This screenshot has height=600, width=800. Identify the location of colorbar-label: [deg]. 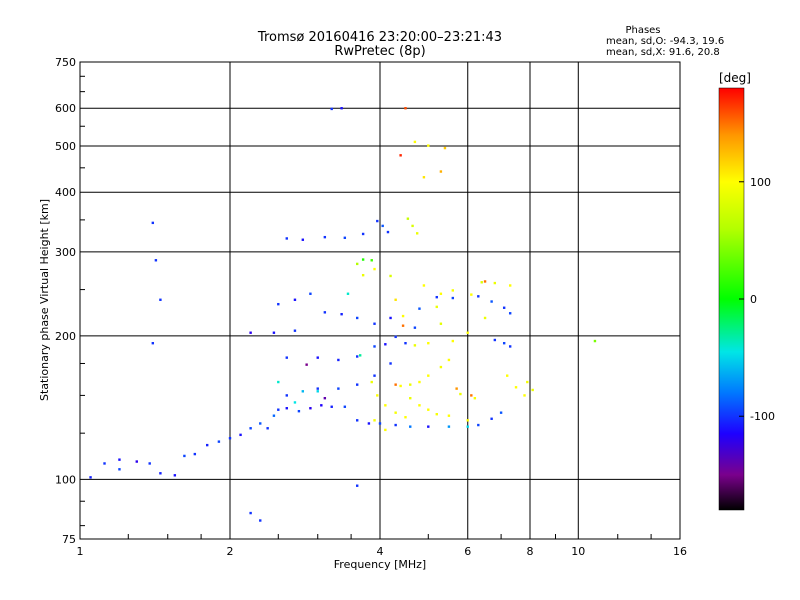
(735, 78).